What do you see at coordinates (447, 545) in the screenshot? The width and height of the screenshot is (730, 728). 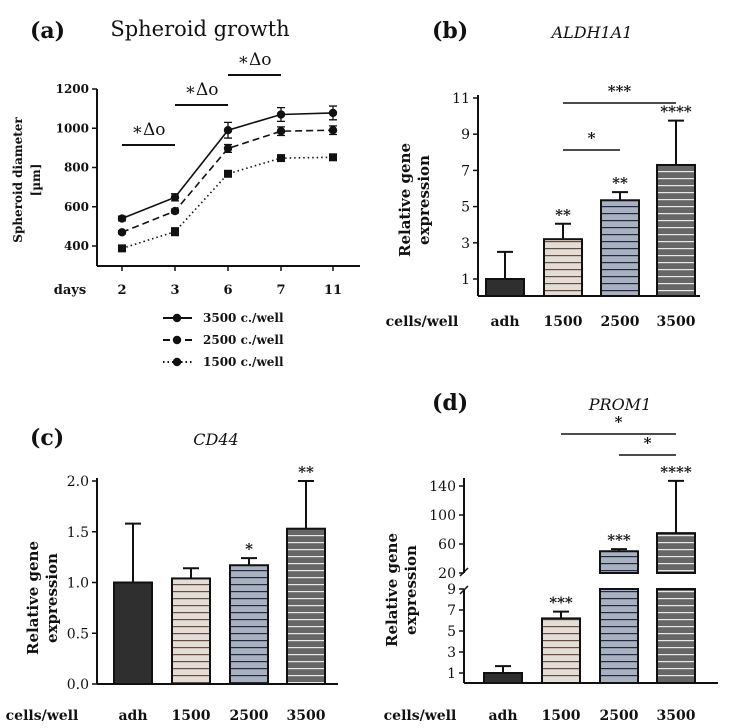 I see `y-tick-label: 60` at bounding box center [447, 545].